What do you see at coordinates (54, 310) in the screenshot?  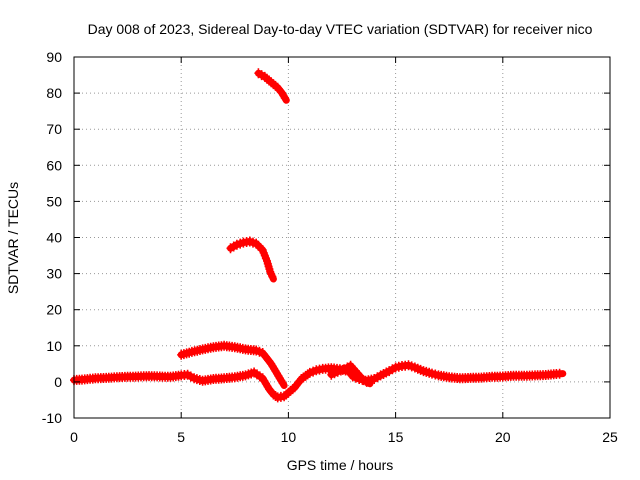 I see `y-tick-label: 20` at bounding box center [54, 310].